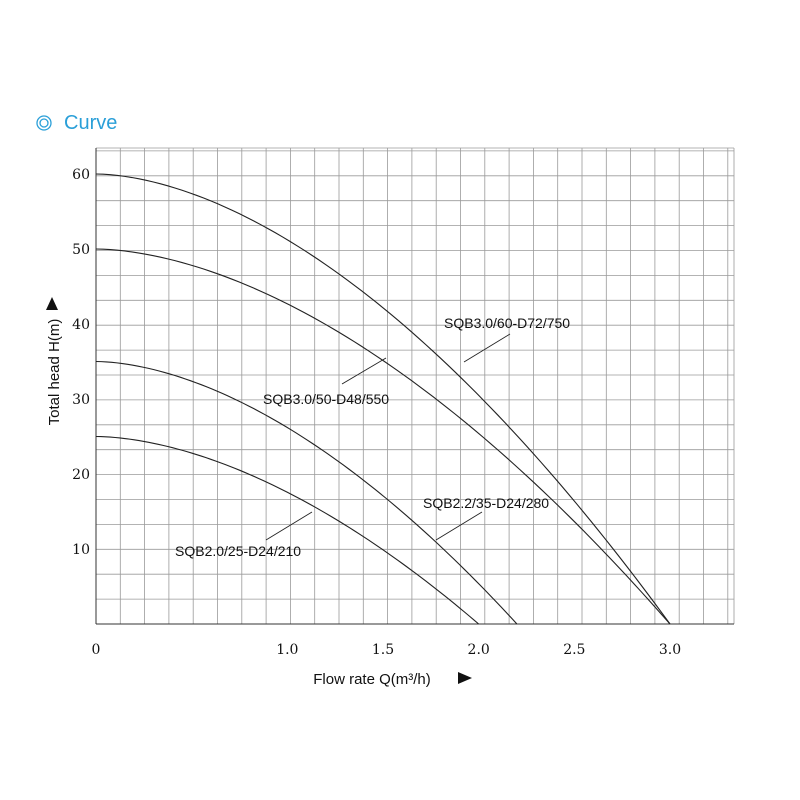 The width and height of the screenshot is (800, 800). I want to click on x-tick-label: 1.5, so click(383, 650).